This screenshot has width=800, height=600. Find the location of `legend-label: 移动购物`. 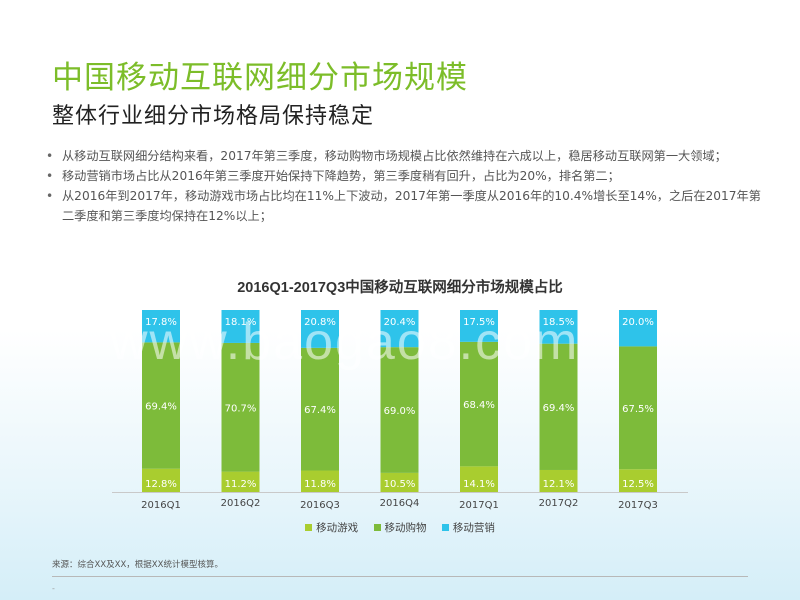

legend-label: 移动购物 is located at coordinates (405, 528).